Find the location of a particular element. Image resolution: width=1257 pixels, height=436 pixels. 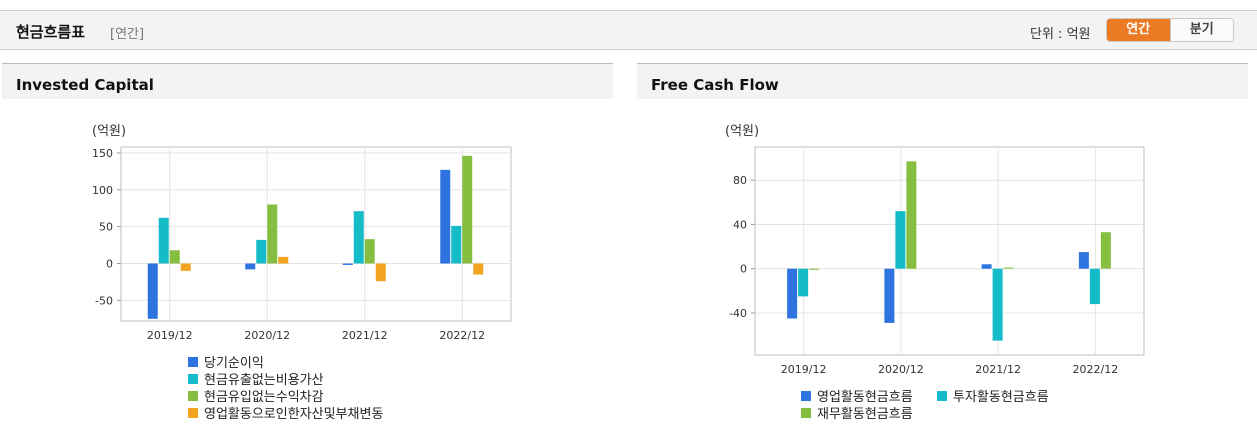

section-header: 현금흐름표 [연간] 단위 : 억원 연간 분기 is located at coordinates (628, 30).